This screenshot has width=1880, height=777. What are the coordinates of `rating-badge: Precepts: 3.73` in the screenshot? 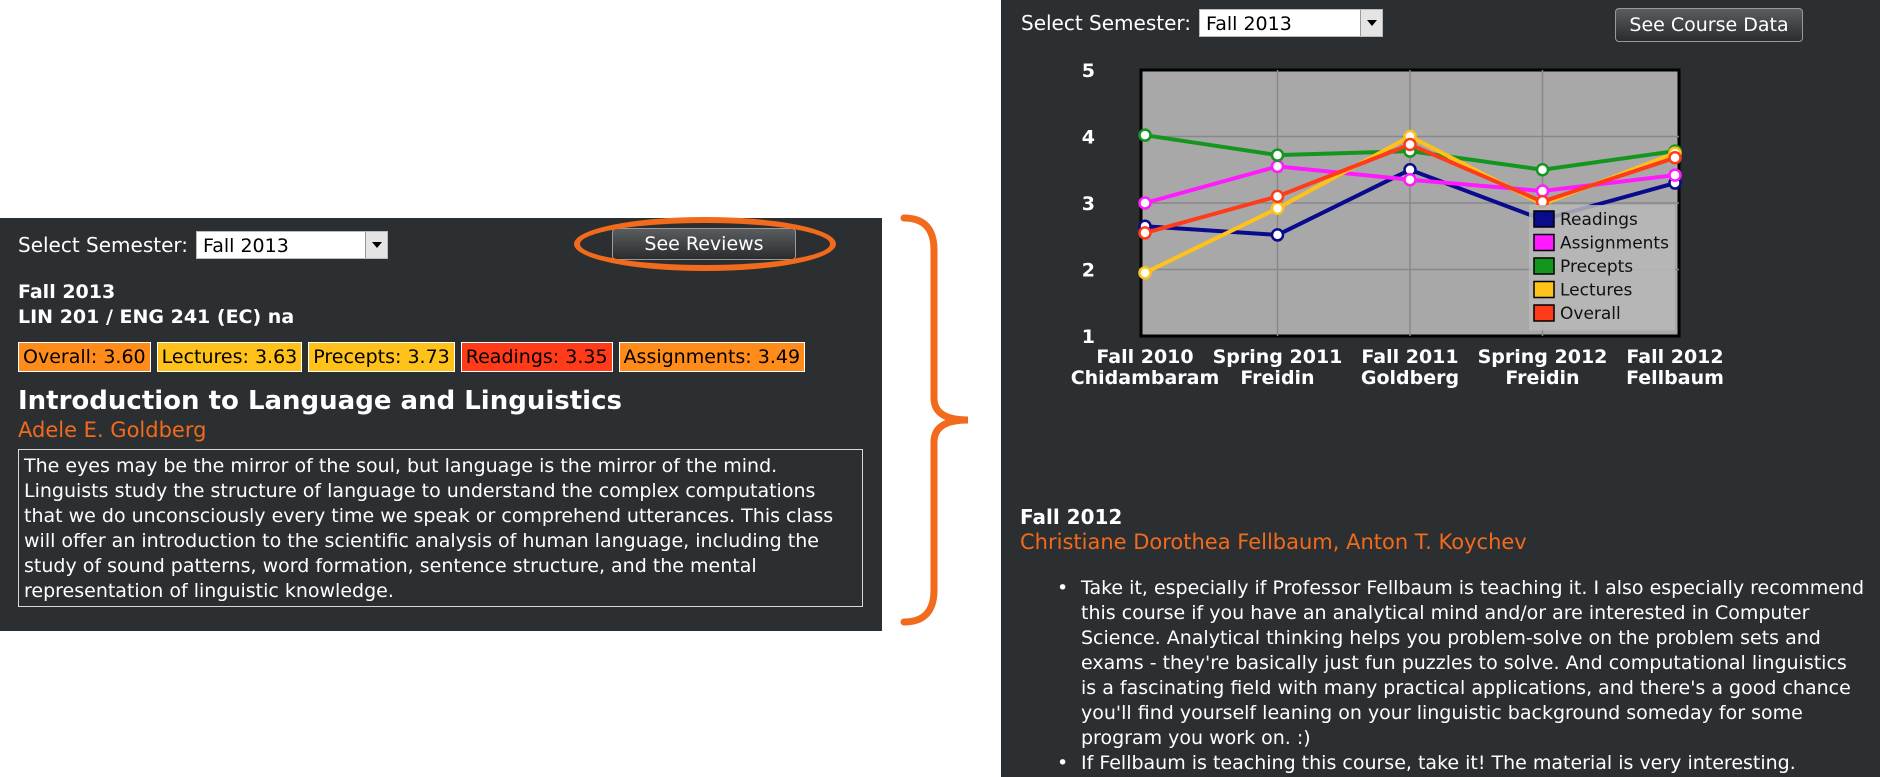 It's located at (381, 357).